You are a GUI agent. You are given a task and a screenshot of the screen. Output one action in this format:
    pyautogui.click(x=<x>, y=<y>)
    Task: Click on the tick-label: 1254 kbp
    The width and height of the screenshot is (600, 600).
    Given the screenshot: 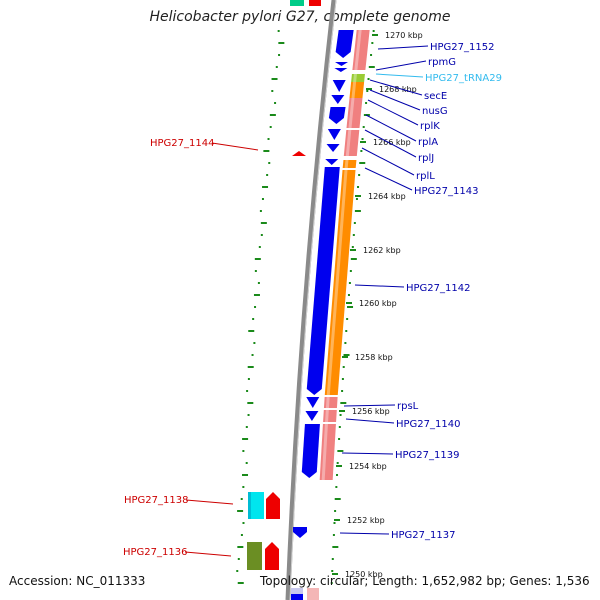 What is the action you would take?
    pyautogui.click(x=368, y=466)
    